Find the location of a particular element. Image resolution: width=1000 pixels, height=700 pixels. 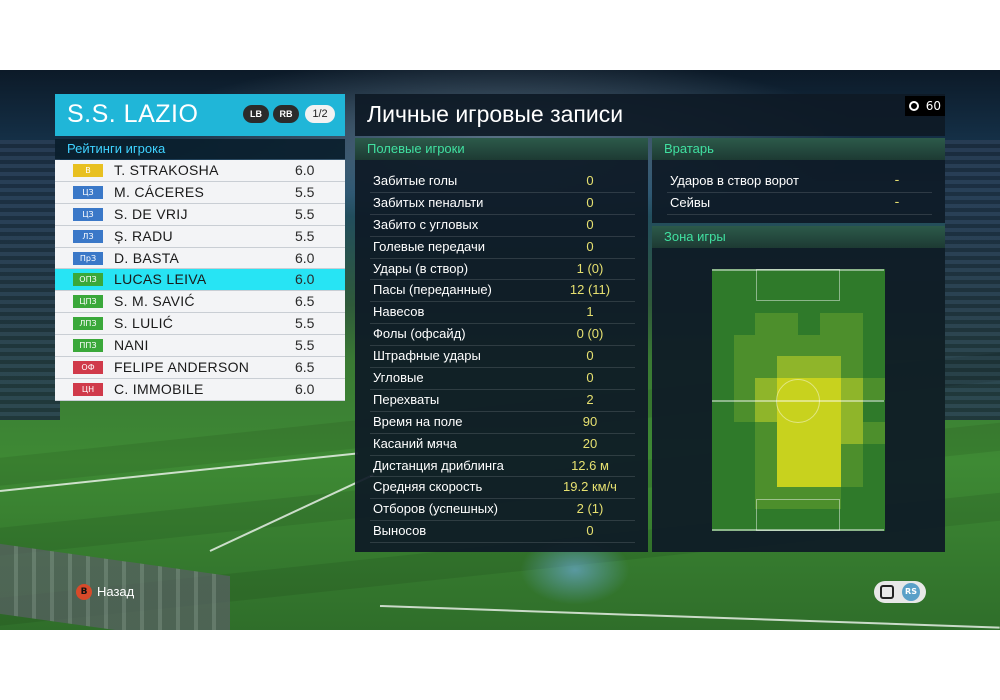

stat-row: Пасы (переданные) 12 (11) is located at coordinates (502, 291).